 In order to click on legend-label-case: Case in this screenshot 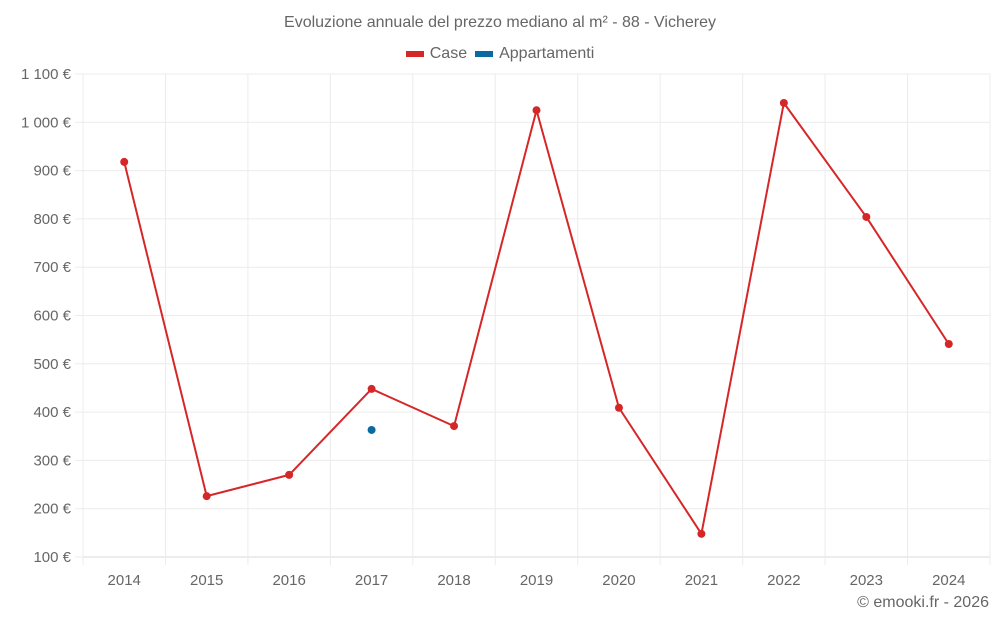, I will do `click(448, 53)`.